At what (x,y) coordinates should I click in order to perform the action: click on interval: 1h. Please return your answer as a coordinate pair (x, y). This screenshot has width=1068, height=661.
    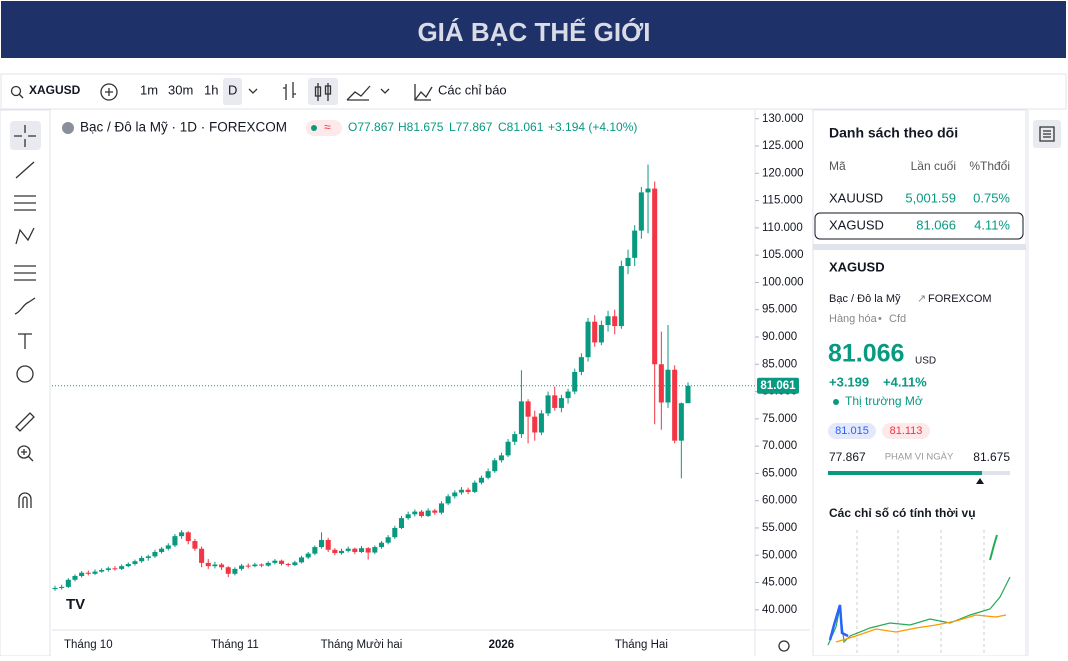
    Looking at the image, I should click on (211, 89).